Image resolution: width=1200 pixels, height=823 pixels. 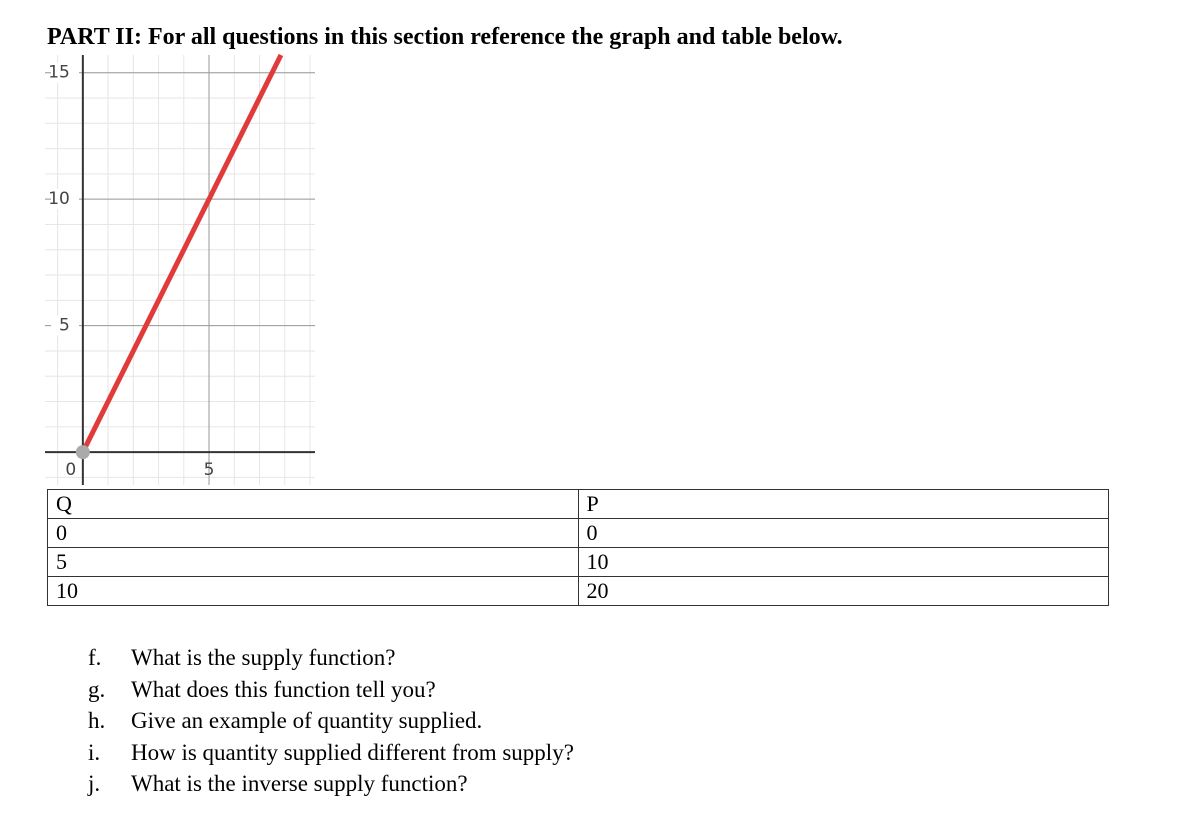 I want to click on graph: 0 5 5 10 15, so click(x=180, y=269).